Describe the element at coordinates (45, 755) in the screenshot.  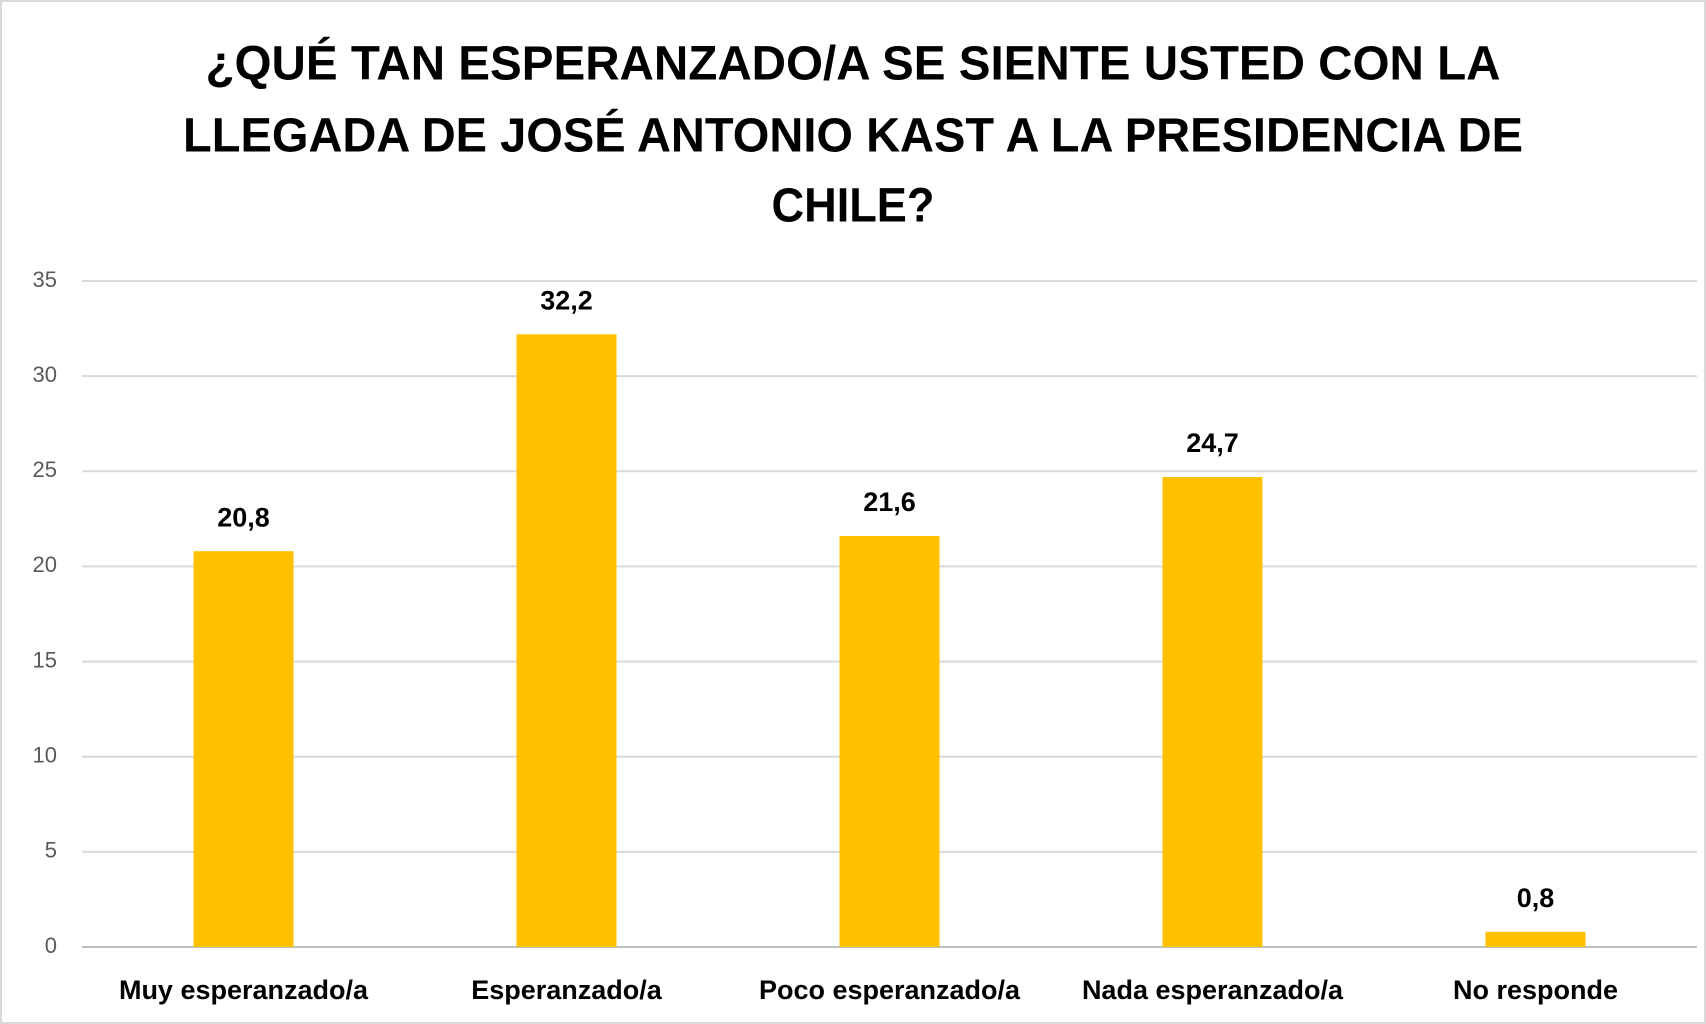
I see `y-tick-label: 10` at that location.